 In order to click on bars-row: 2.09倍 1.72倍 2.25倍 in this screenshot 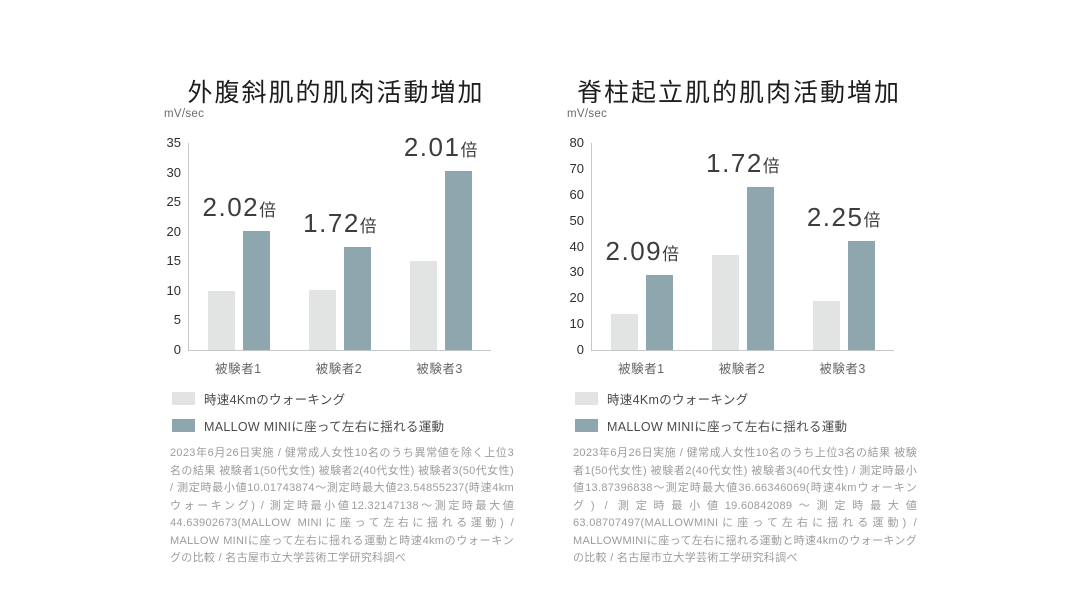, I will do `click(743, 246)`.